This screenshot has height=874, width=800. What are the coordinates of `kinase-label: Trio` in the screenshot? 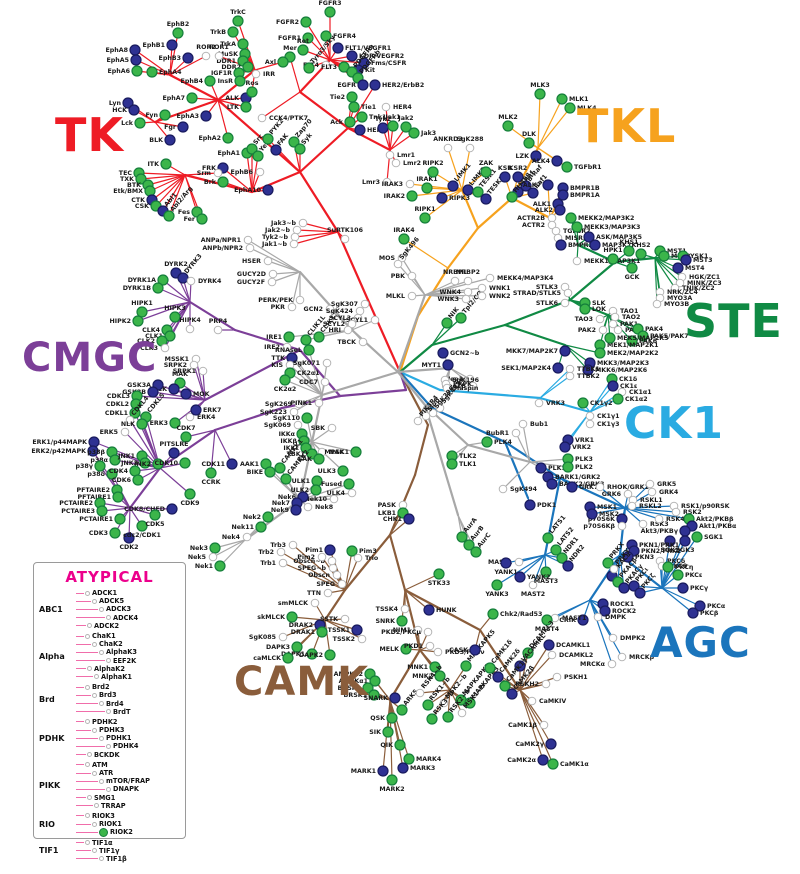 It's located at (372, 558).